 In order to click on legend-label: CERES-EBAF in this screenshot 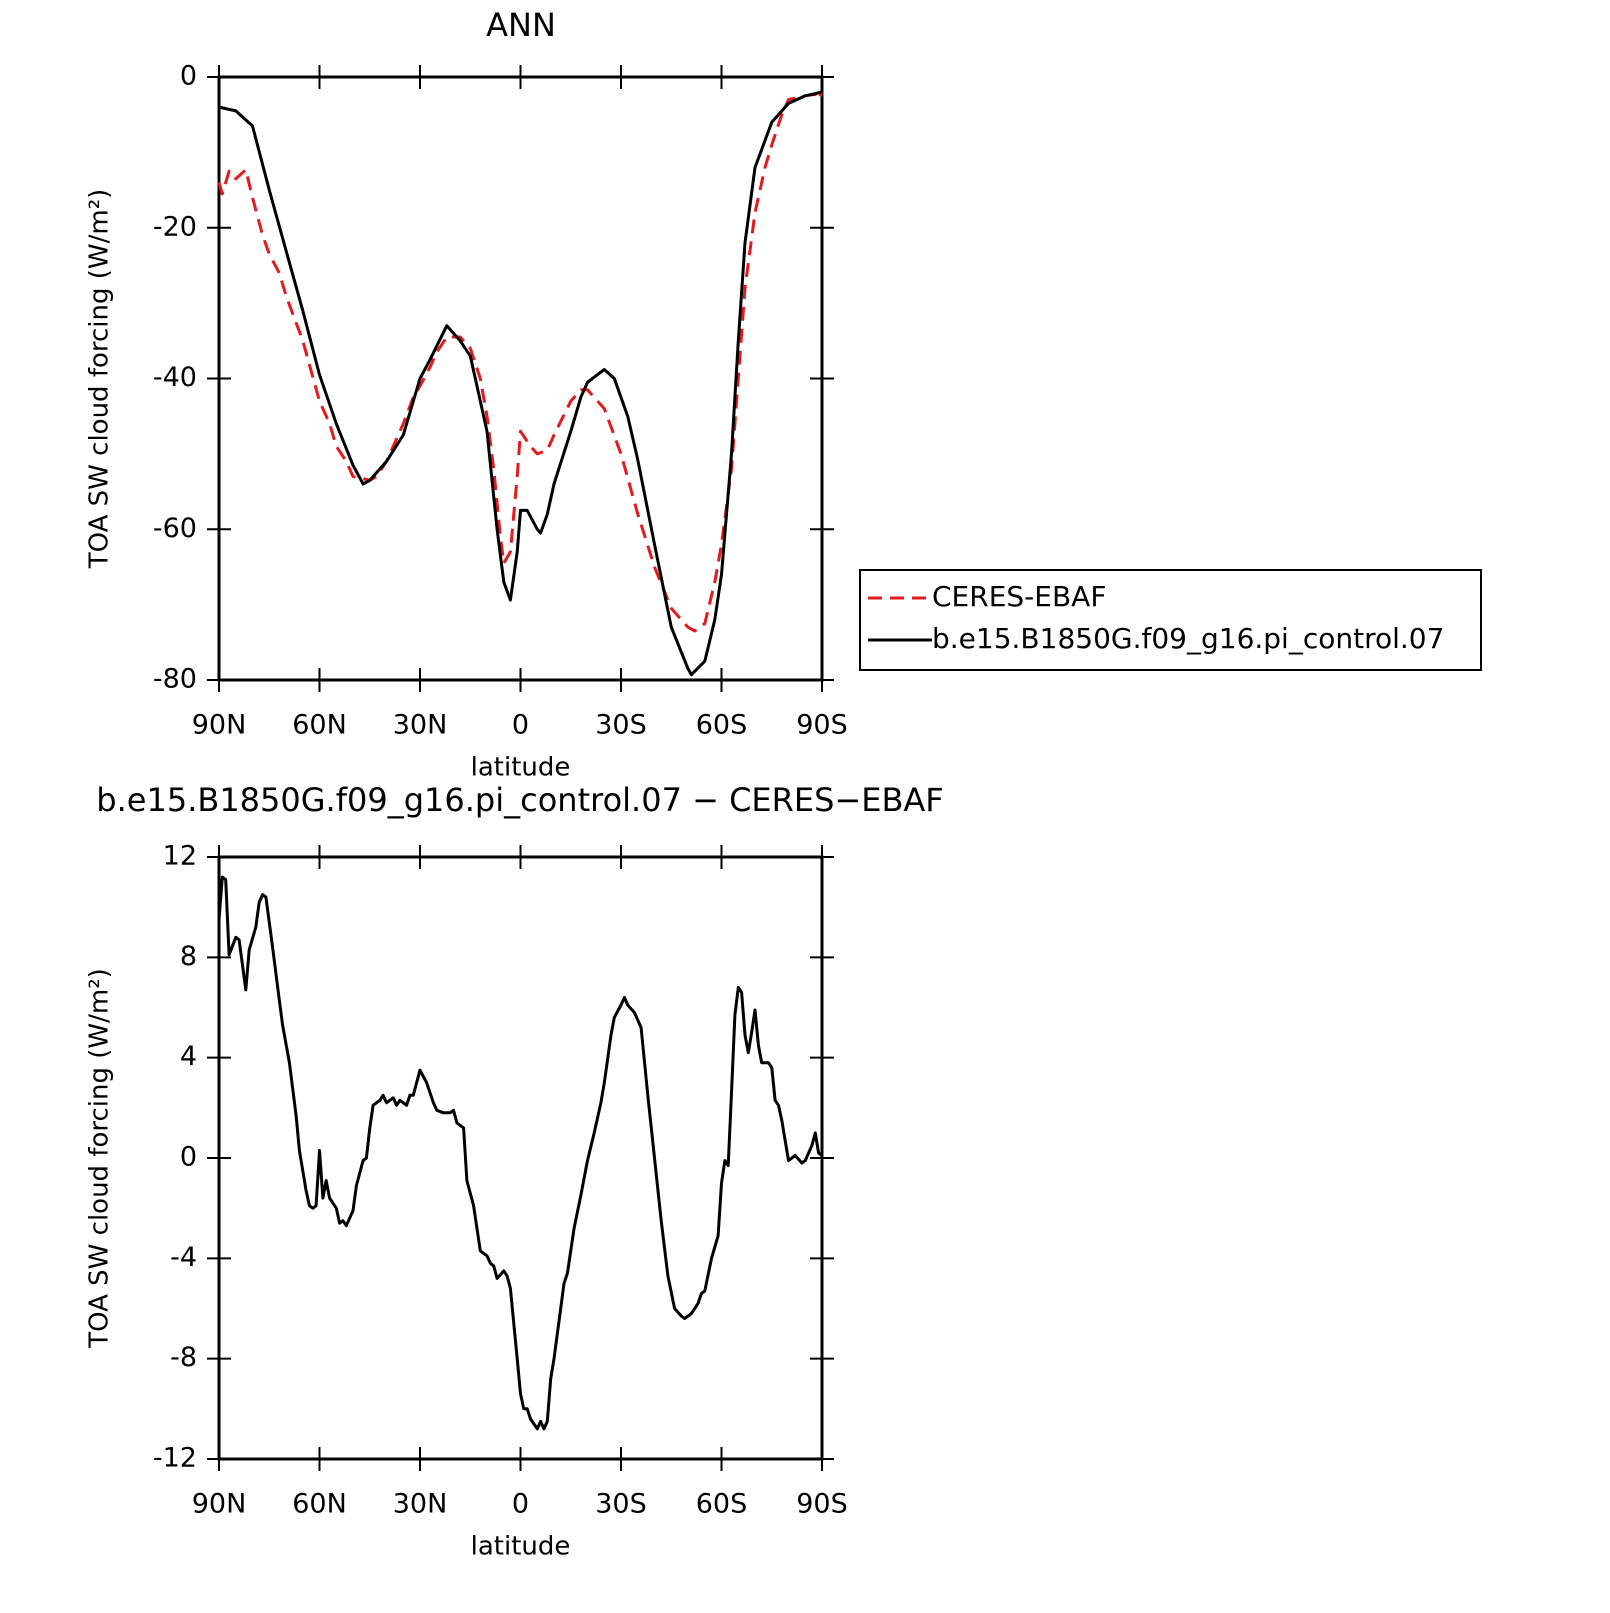, I will do `click(1019, 596)`.